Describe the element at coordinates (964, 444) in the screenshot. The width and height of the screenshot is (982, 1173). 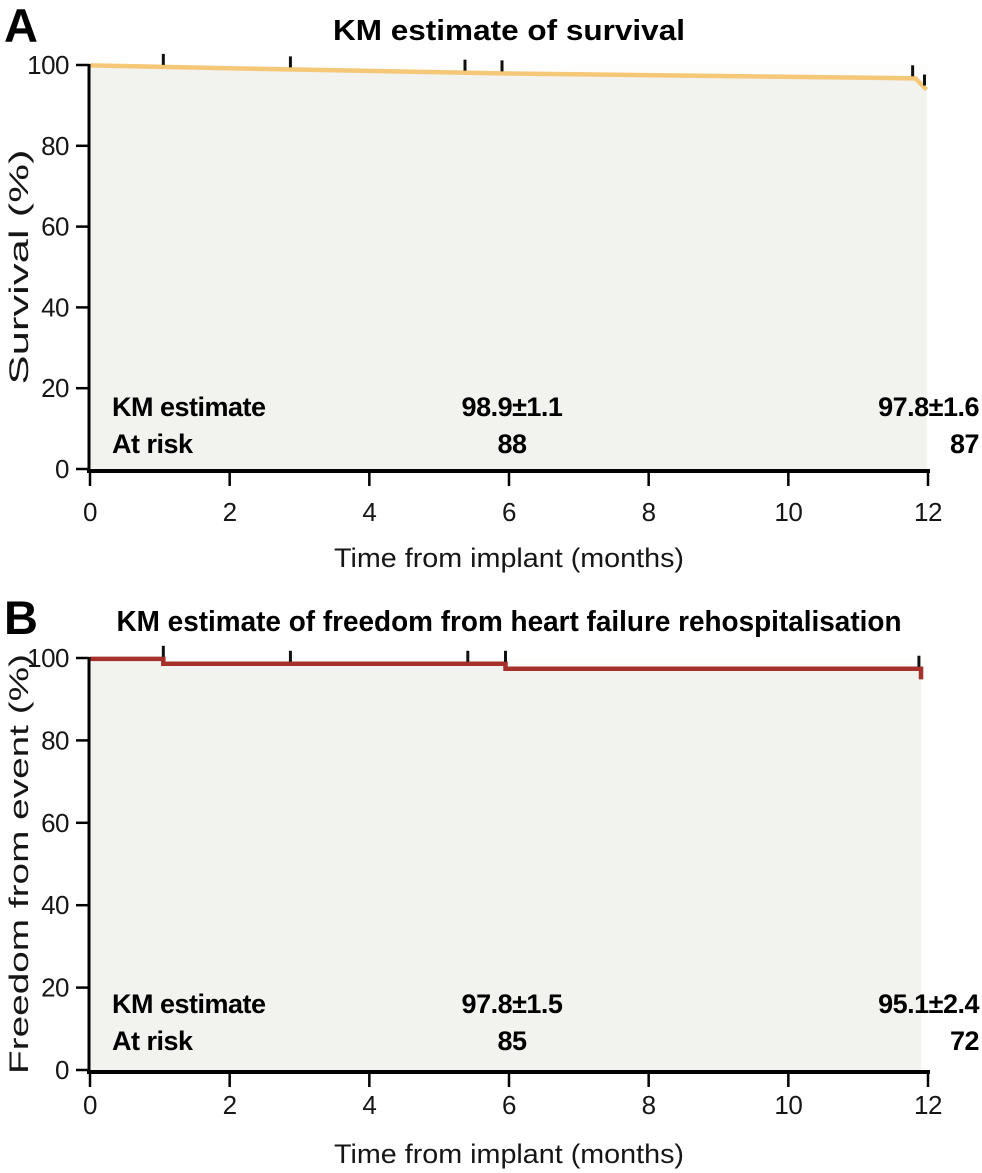
I see `at-risk-12mo-value: 87` at that location.